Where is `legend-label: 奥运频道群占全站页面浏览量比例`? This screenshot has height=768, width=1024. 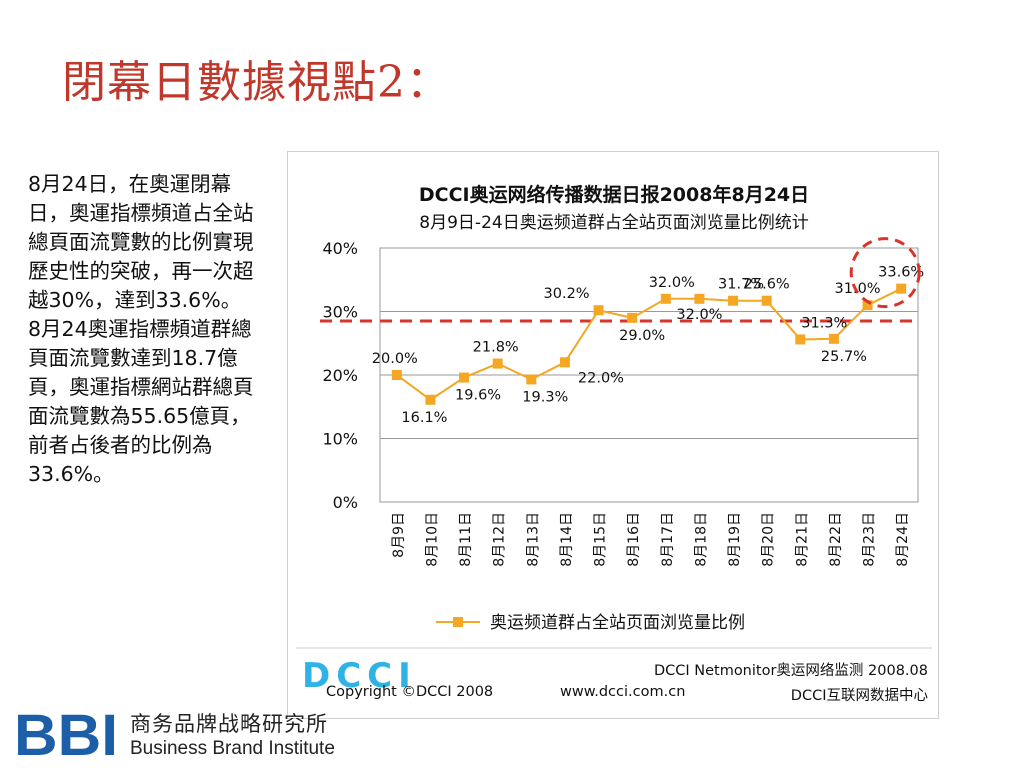
legend-label: 奥运频道群占全站页面浏览量比例 is located at coordinates (617, 623).